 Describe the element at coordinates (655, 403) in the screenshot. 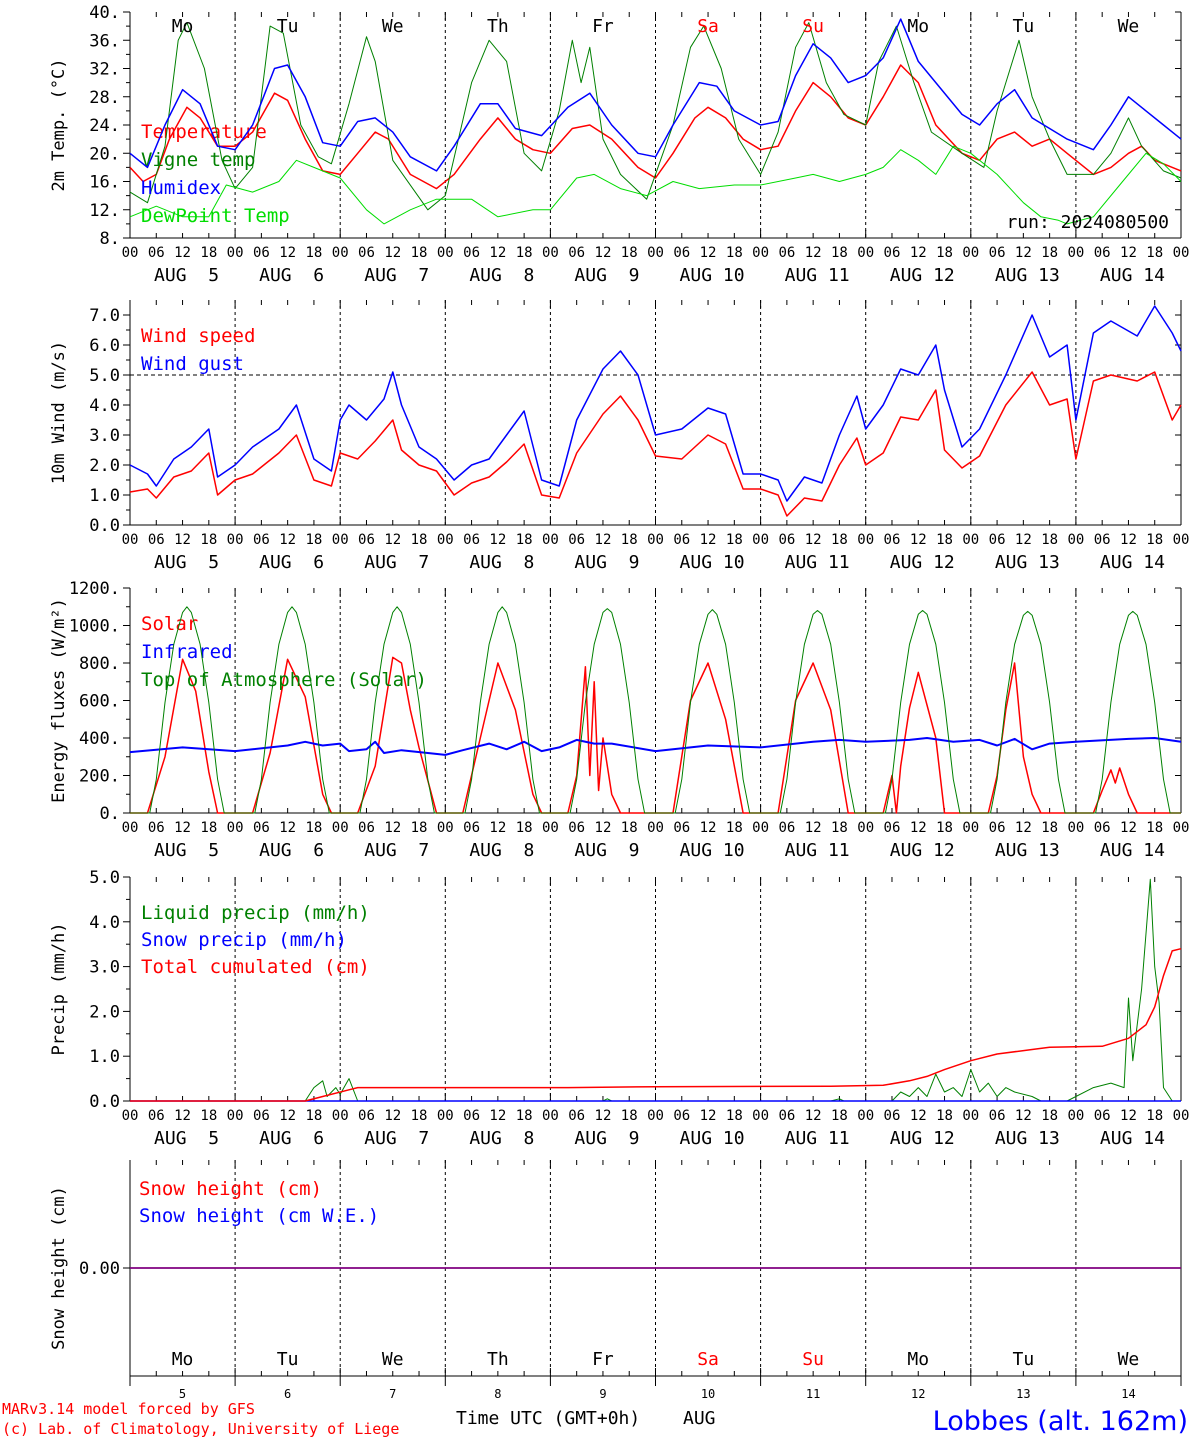

I see `series-line-wind-gust` at that location.